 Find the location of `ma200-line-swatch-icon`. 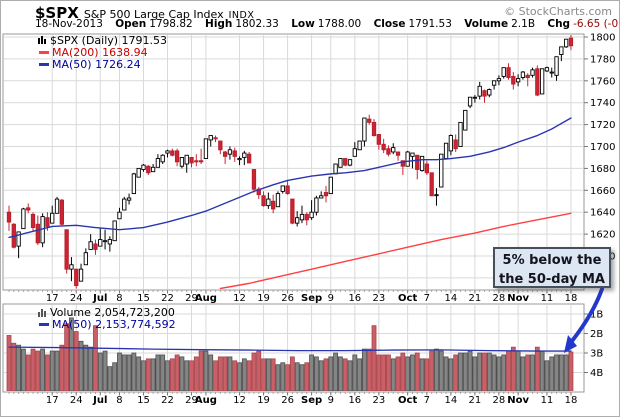

ma200-line-swatch-icon is located at coordinates (44, 52).